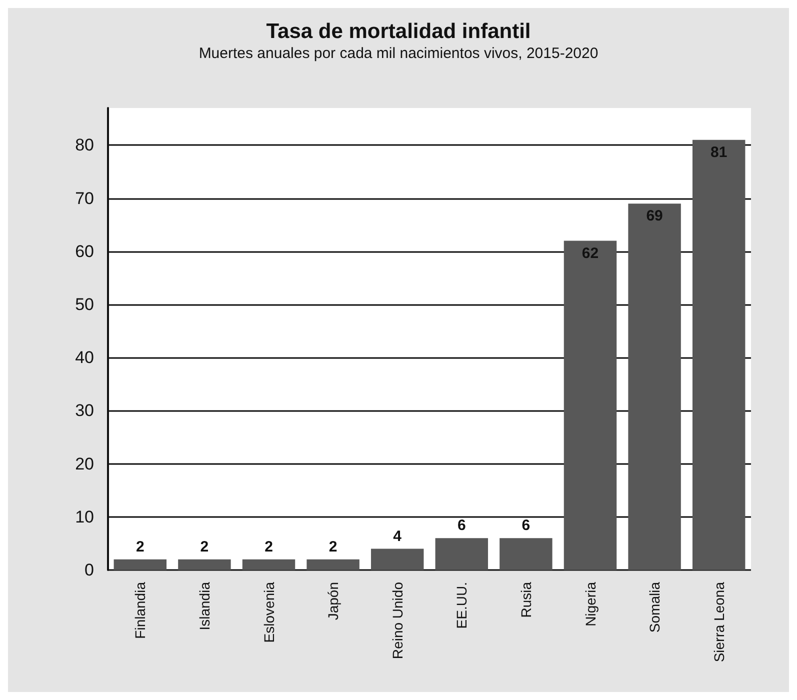  I want to click on x-tick-label: Rusia, so click(526, 600).